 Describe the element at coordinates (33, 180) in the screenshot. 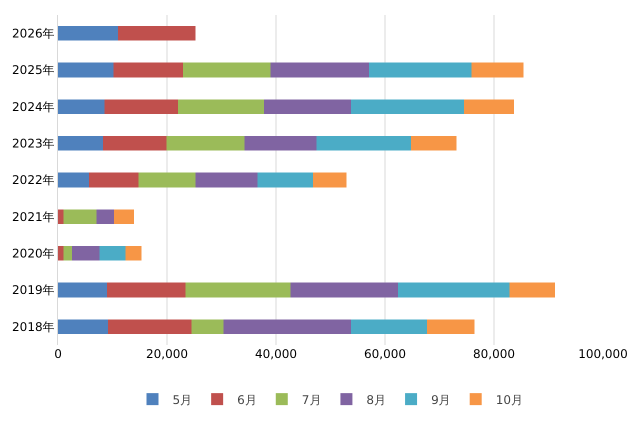

I see `y-tick-label: 2022年` at that location.